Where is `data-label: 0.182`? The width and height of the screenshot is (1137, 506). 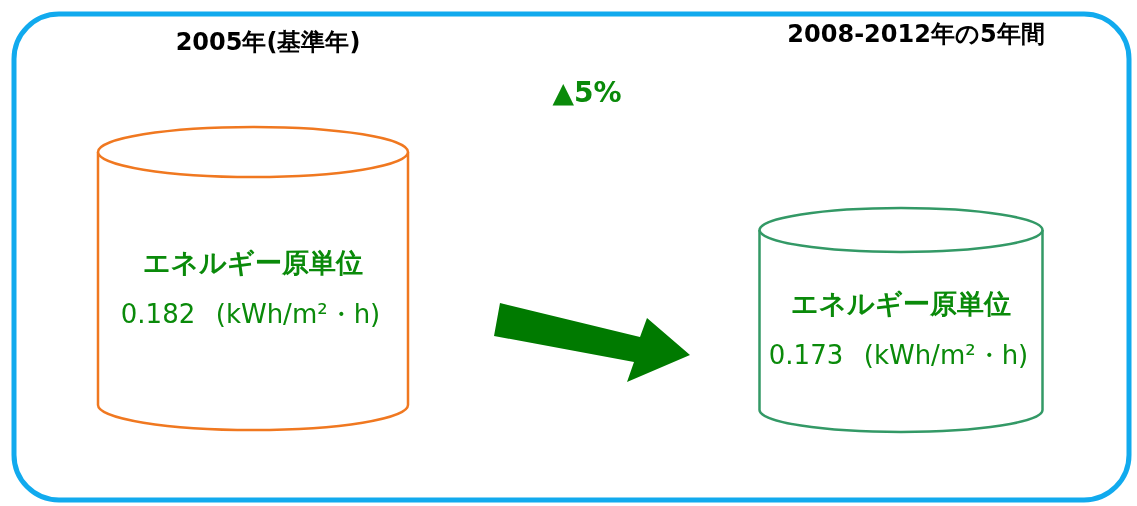 data-label: 0.182 is located at coordinates (158, 313).